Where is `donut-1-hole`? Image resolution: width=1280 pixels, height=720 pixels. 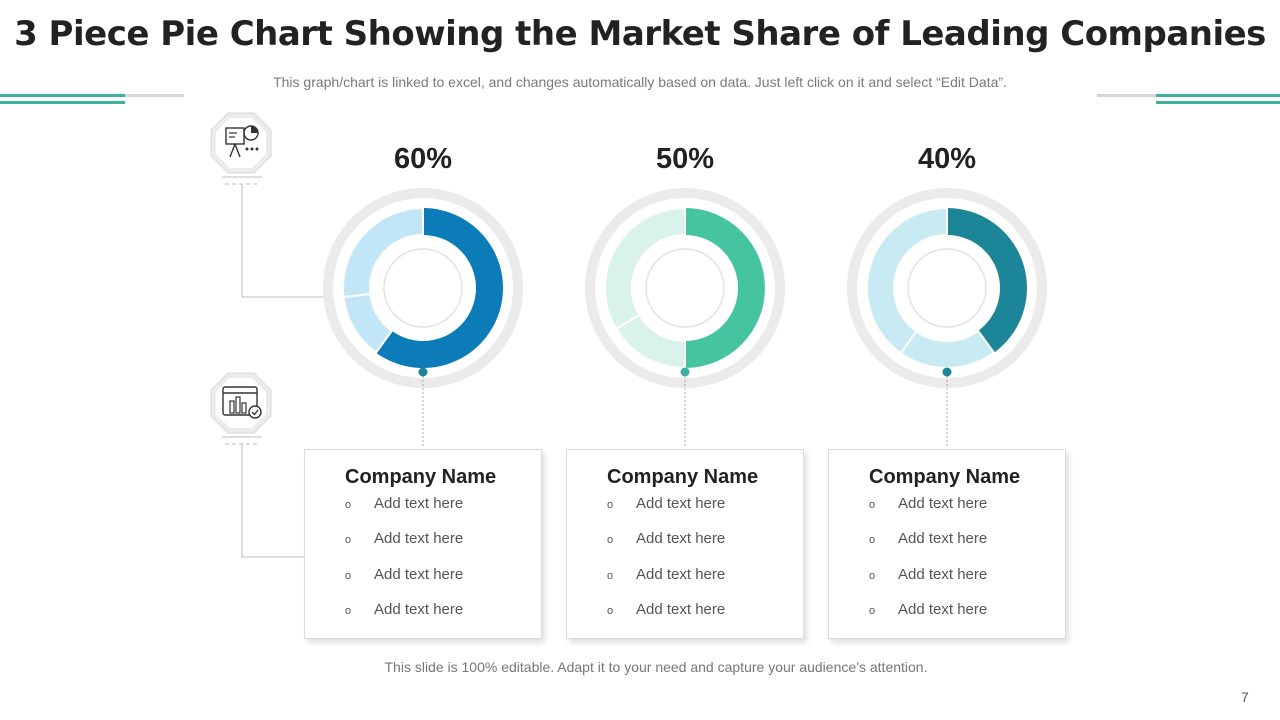
donut-1-hole is located at coordinates (423, 288).